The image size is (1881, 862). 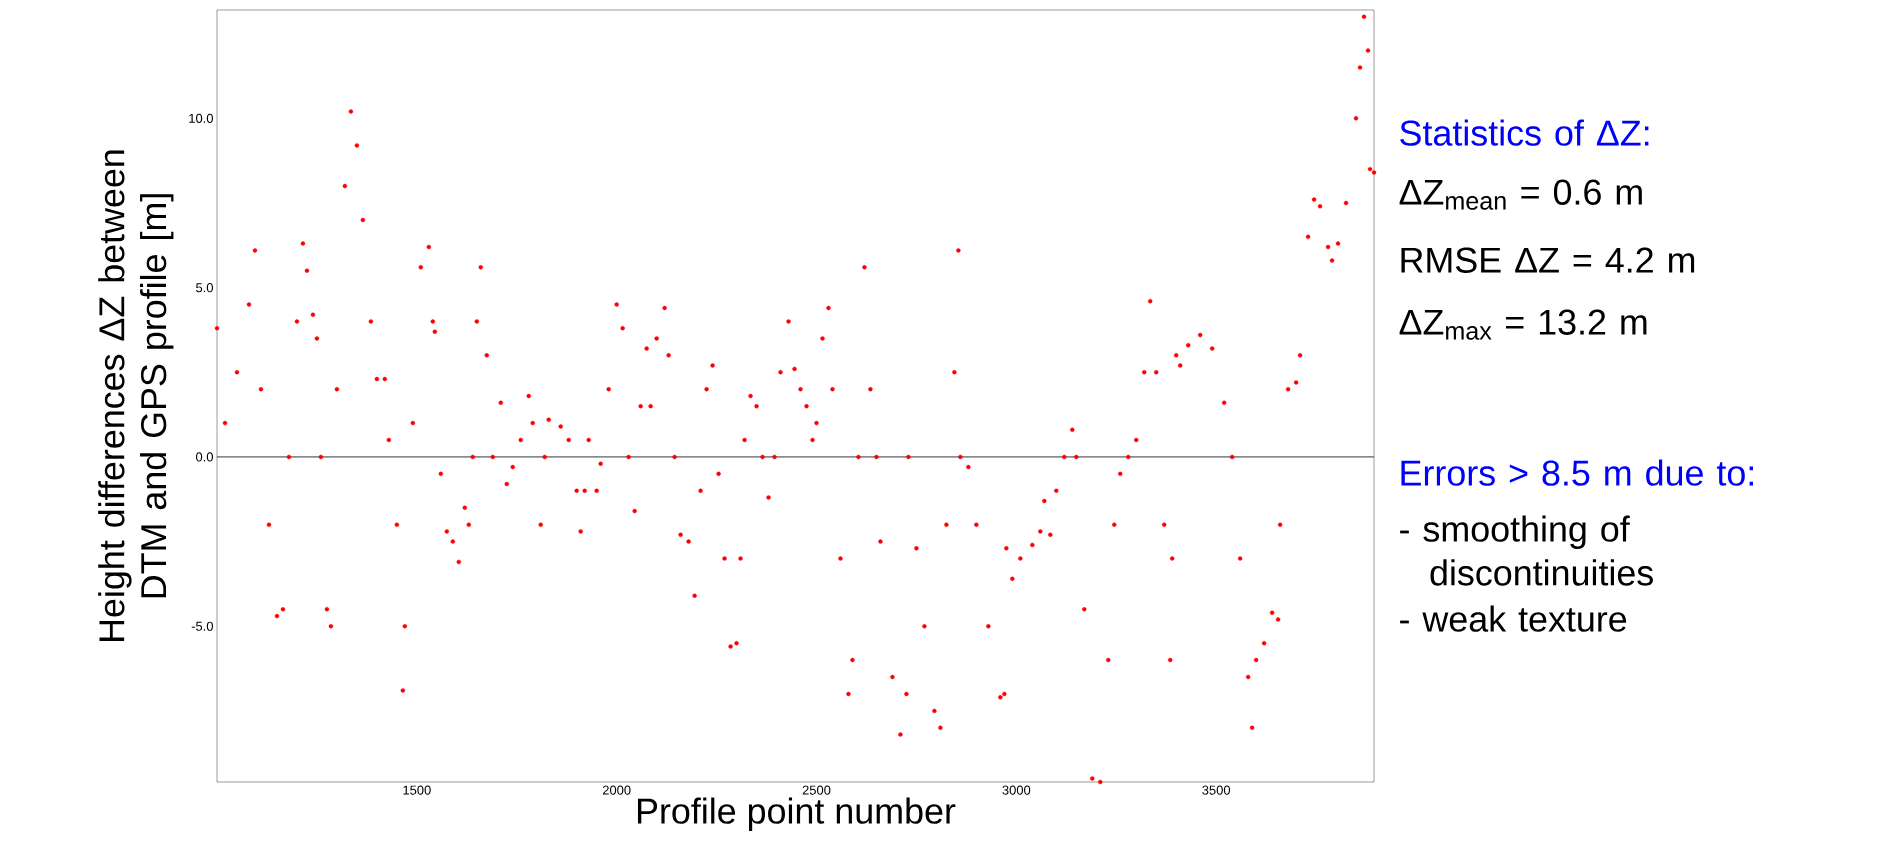 I want to click on text: - smoothing of discontinuities, so click(x=1526, y=550).